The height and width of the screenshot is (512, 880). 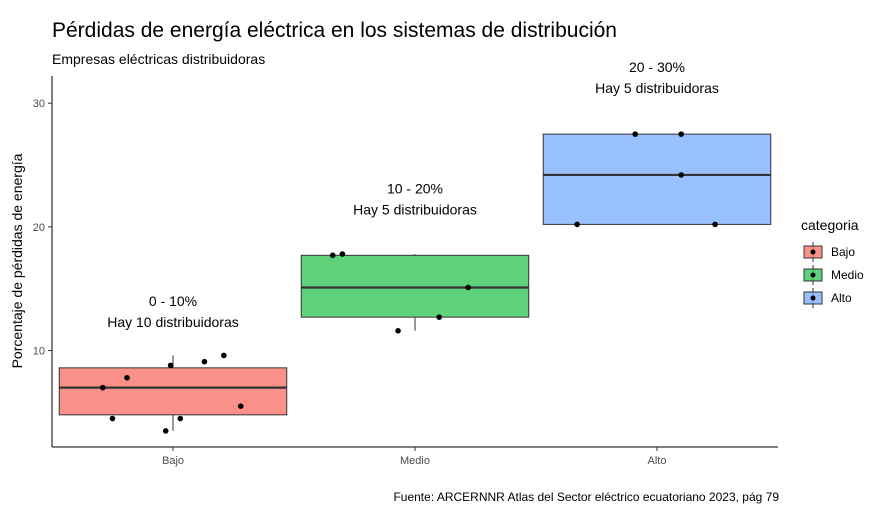 I want to click on legend-key-point-medio, so click(x=813, y=275).